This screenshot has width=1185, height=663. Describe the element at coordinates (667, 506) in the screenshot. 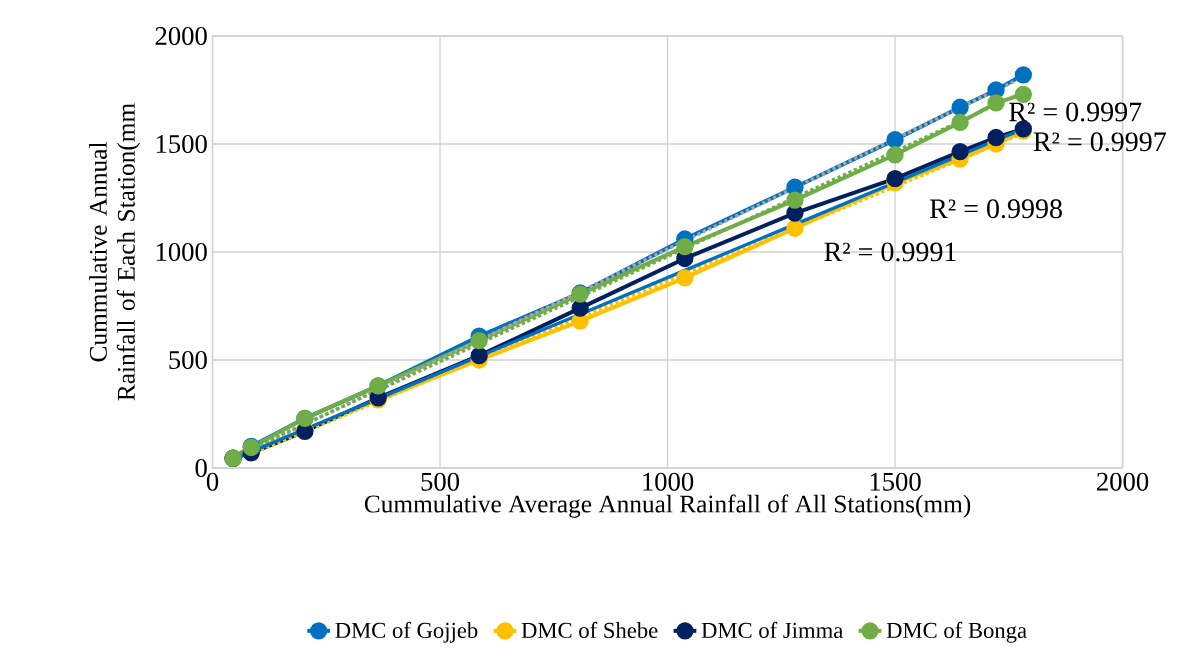

I see `x-axis-title: Cummulative Average Annual Rainfall of All Stations(mm)` at that location.